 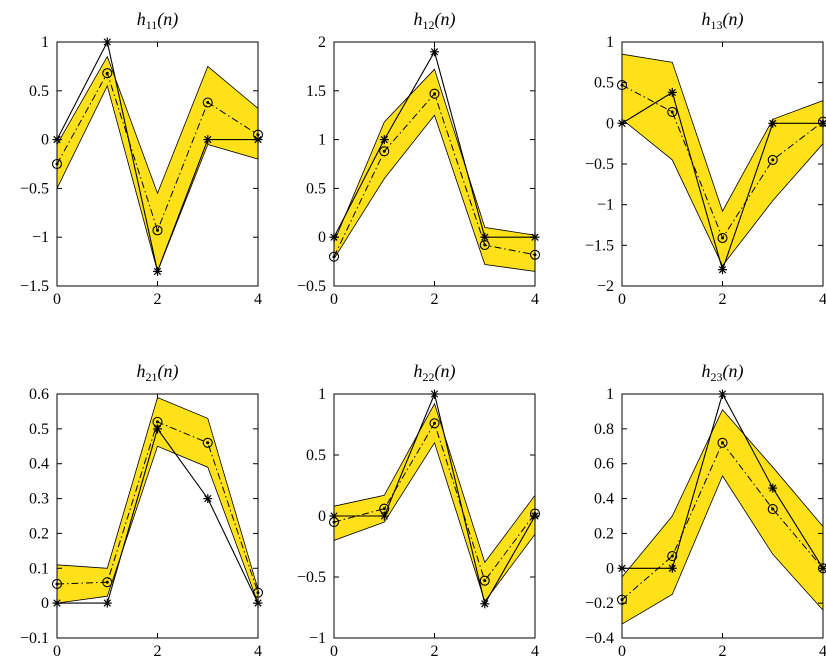 I want to click on y-tick-label: 2, so click(x=322, y=42).